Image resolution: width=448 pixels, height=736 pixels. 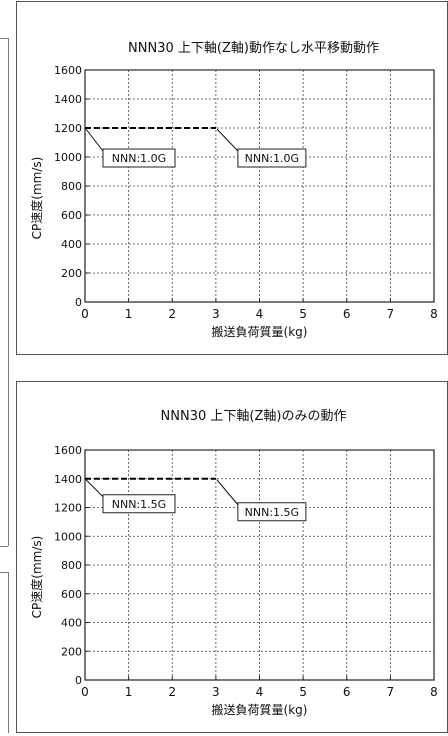 What do you see at coordinates (4, 546) in the screenshot?
I see `left-frame-corner-bottom` at bounding box center [4, 546].